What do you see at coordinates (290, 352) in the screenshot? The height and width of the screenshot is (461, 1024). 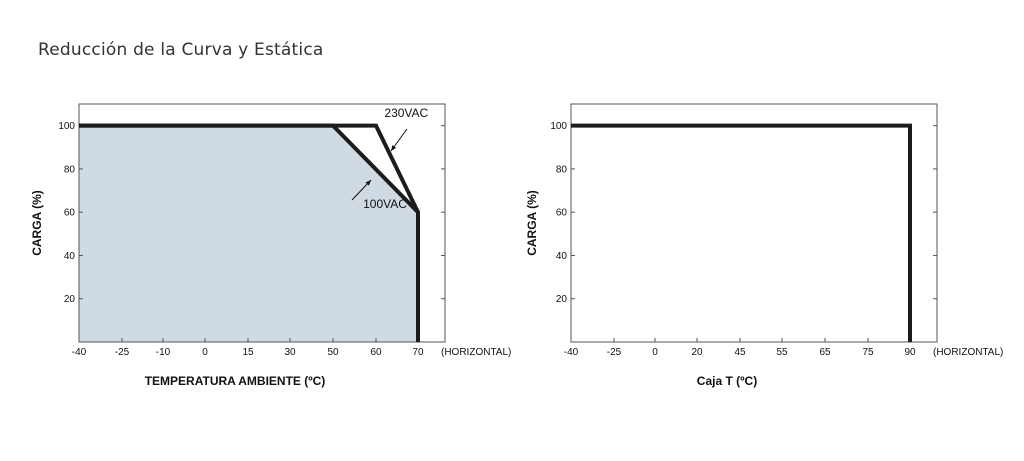 I see `x-tick-label: 30` at bounding box center [290, 352].